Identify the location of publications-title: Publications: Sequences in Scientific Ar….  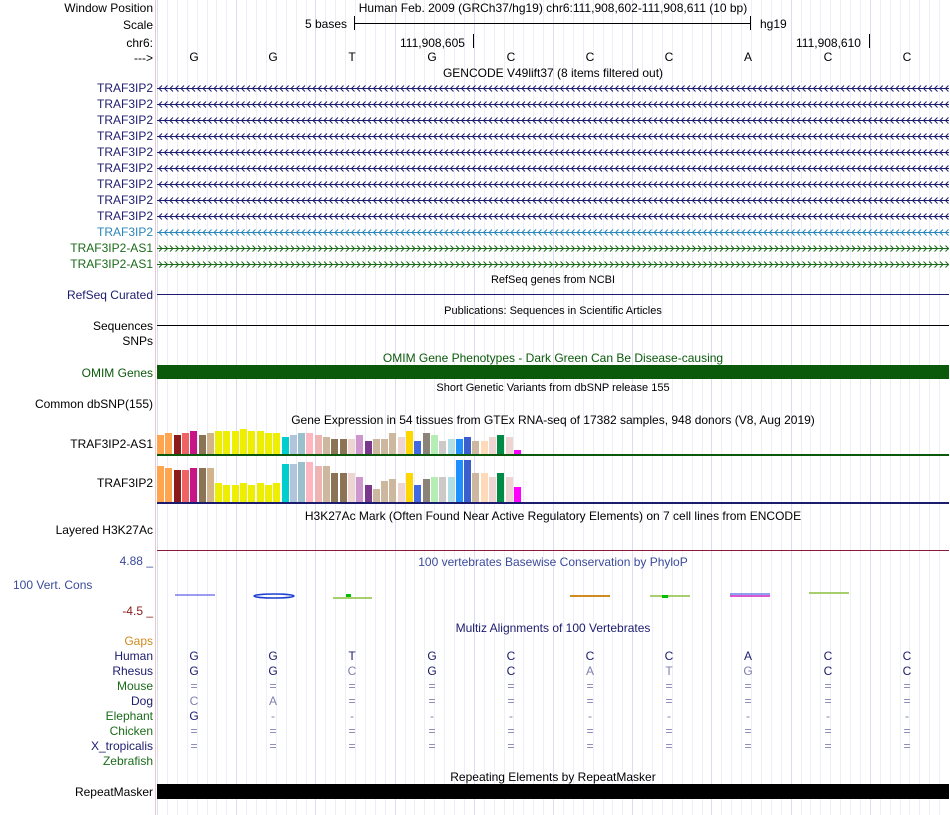
(553, 311).